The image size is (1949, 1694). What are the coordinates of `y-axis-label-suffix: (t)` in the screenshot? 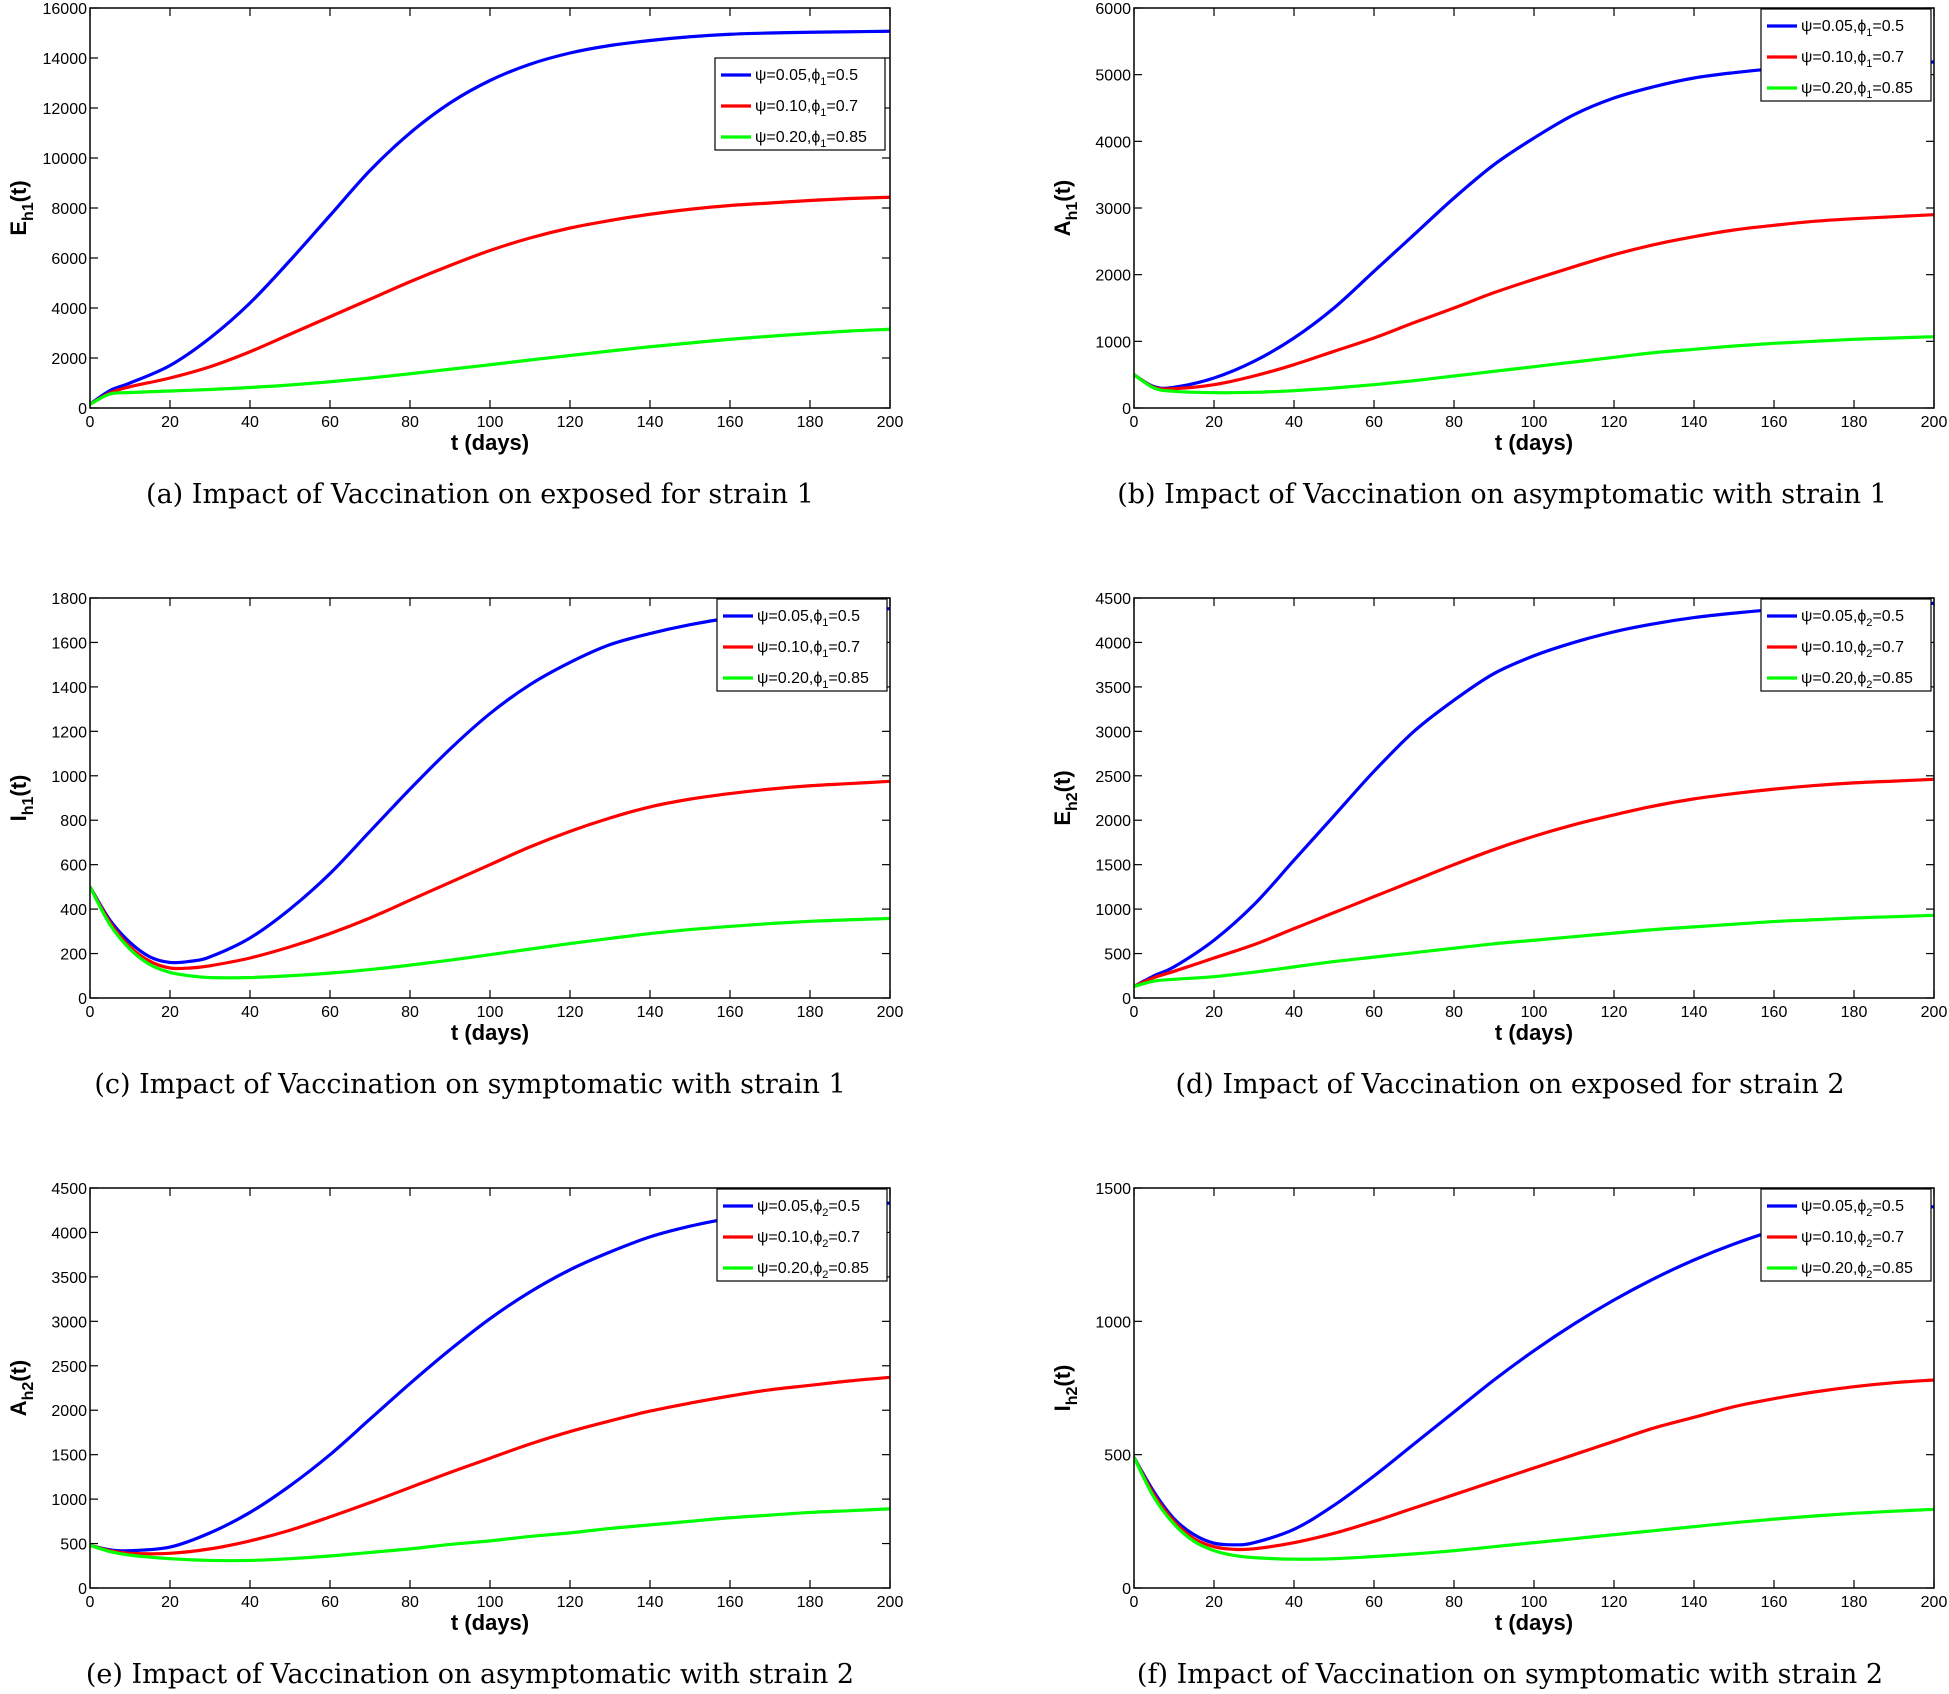 It's located at (1062, 1376).